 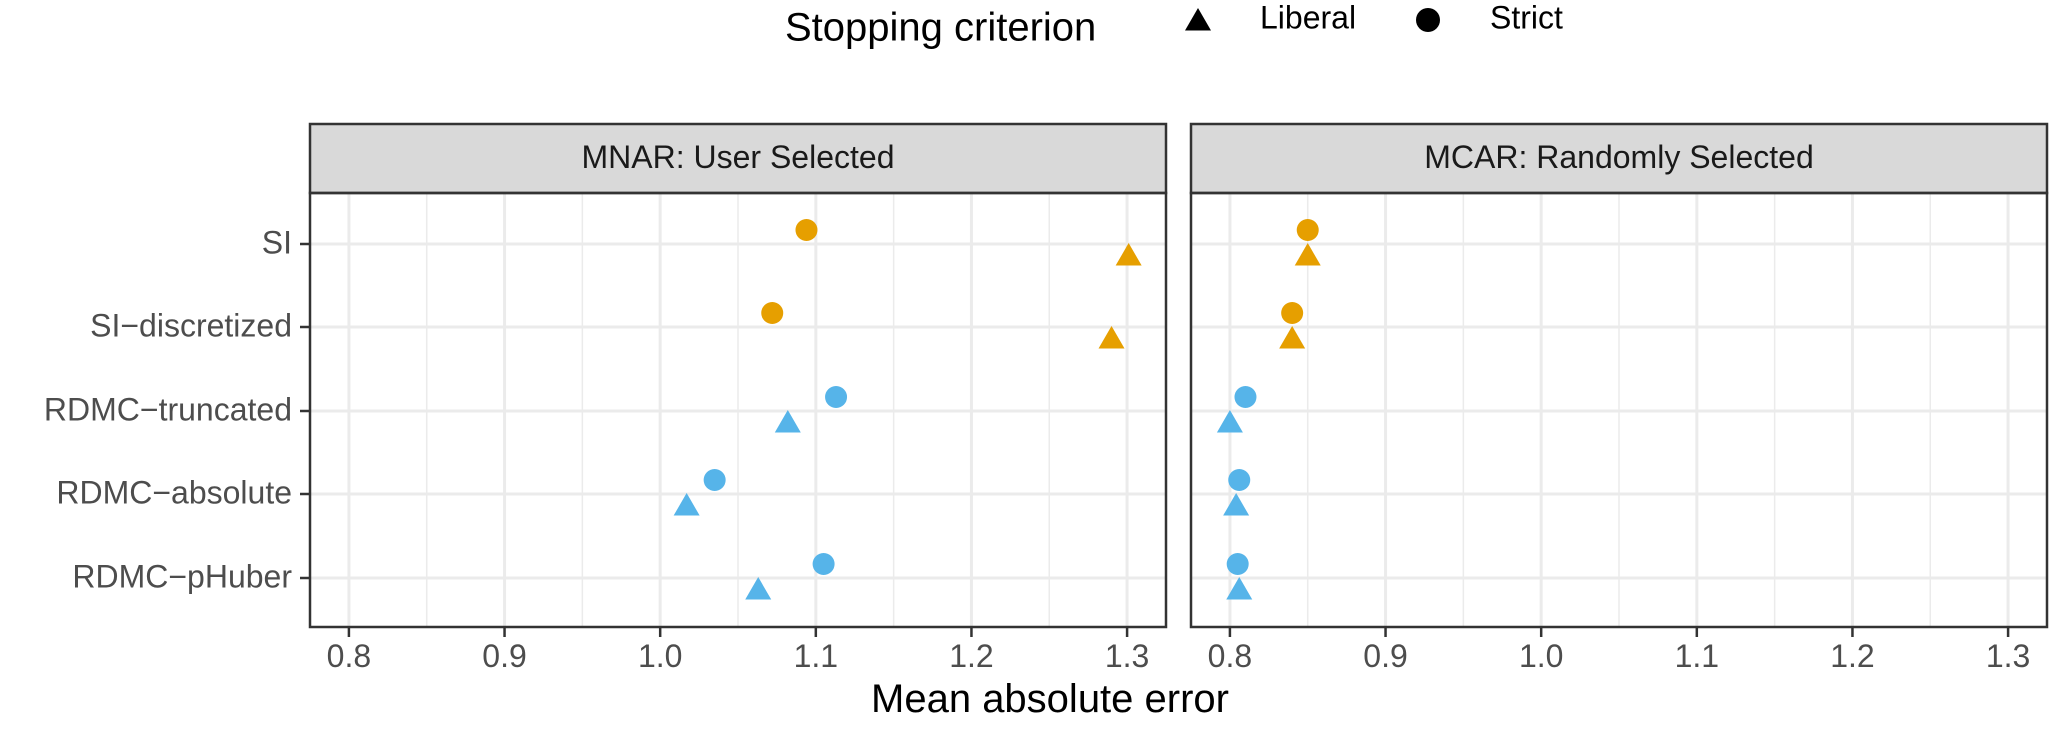 What do you see at coordinates (174, 492) in the screenshot?
I see `y-tick-label: RDMC−absolute` at bounding box center [174, 492].